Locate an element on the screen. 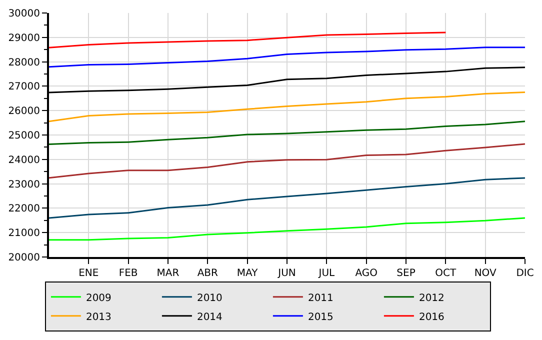 This screenshot has width=542, height=340. legend-label: 2010 is located at coordinates (209, 298).